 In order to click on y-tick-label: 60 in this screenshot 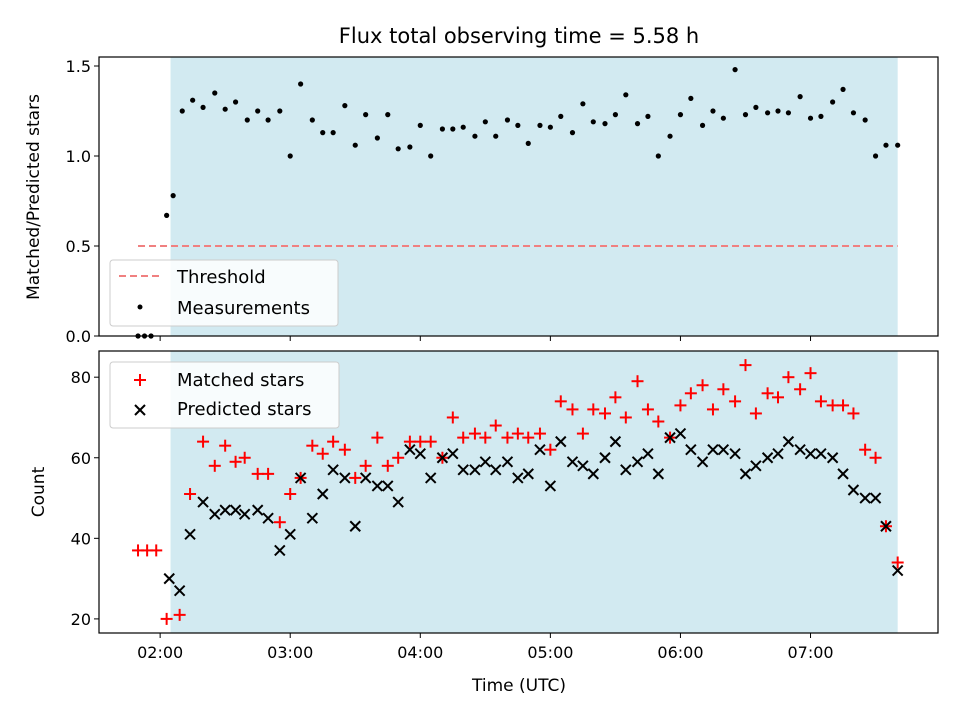, I will do `click(81, 458)`.